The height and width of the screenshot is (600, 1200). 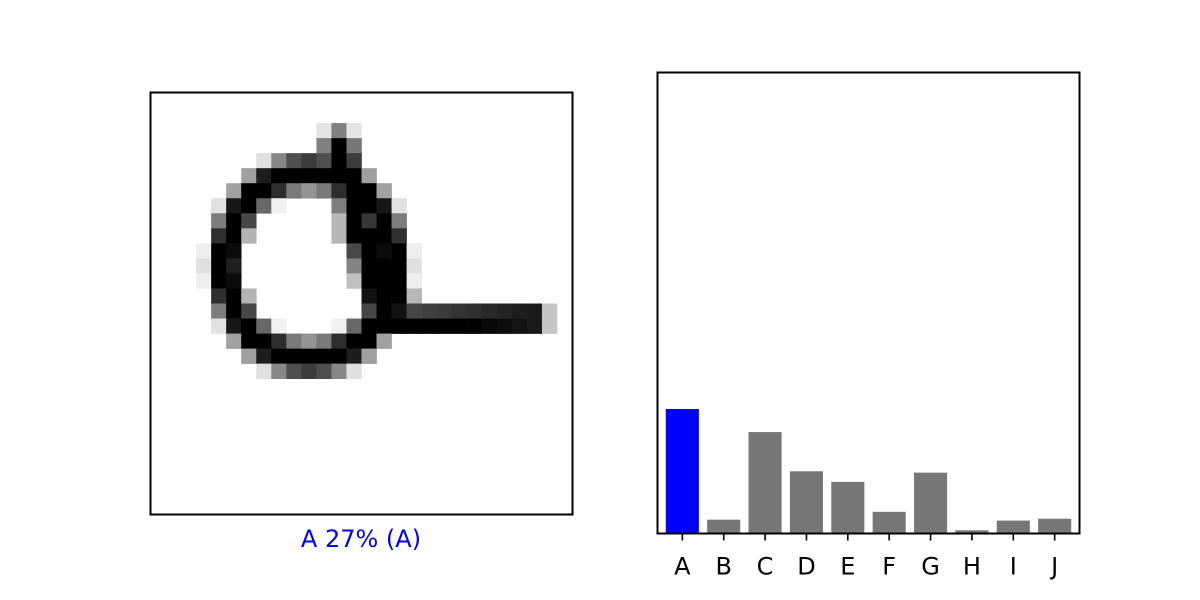 What do you see at coordinates (682, 471) in the screenshot?
I see `bar-a` at bounding box center [682, 471].